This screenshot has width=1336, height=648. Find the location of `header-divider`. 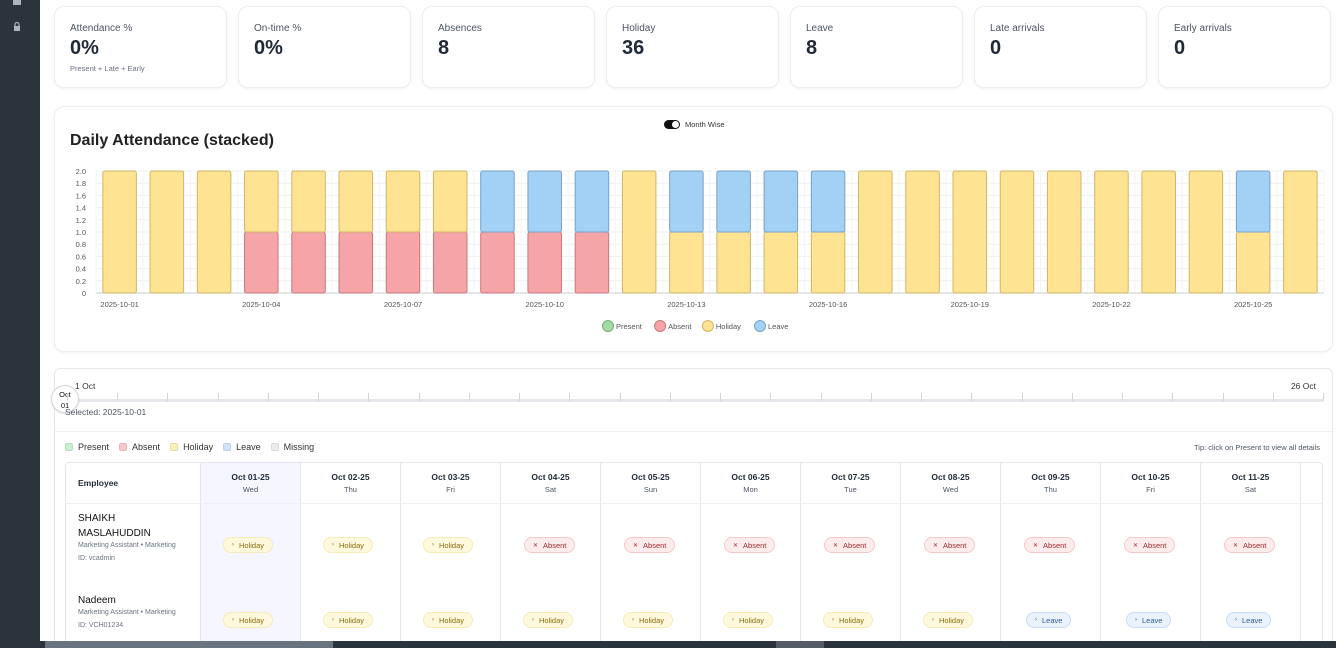

header-divider is located at coordinates (694, 503).